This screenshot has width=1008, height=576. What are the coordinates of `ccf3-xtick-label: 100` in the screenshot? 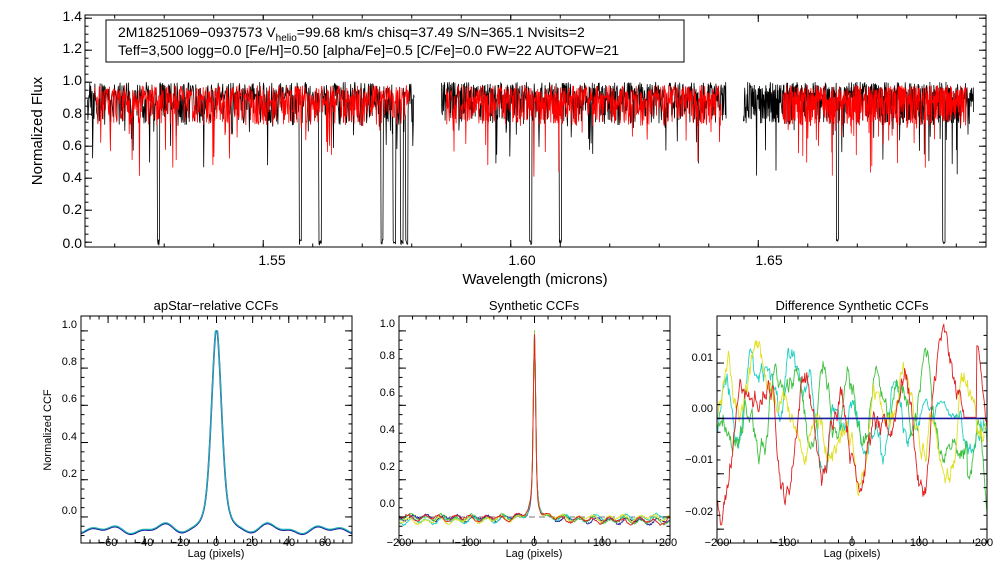 It's located at (919, 543).